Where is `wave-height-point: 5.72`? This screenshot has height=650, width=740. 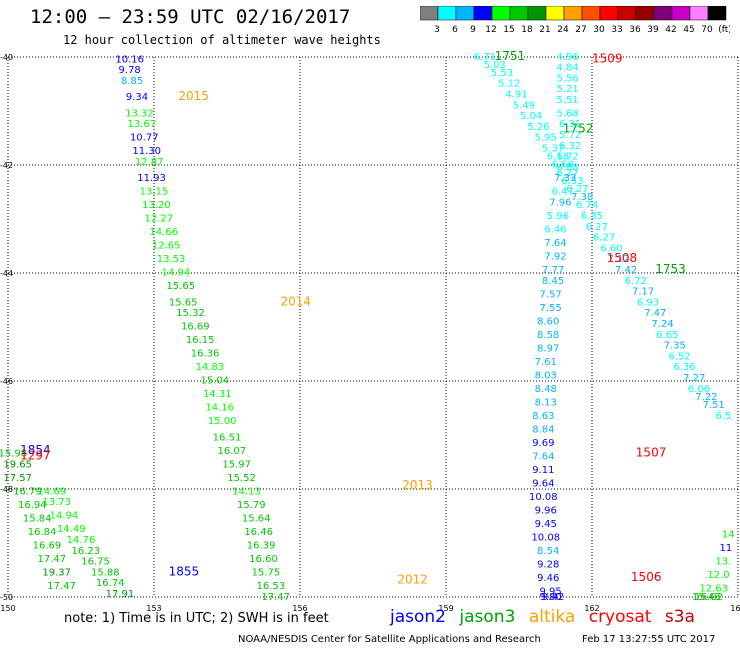
wave-height-point: 5.72 is located at coordinates (570, 135).